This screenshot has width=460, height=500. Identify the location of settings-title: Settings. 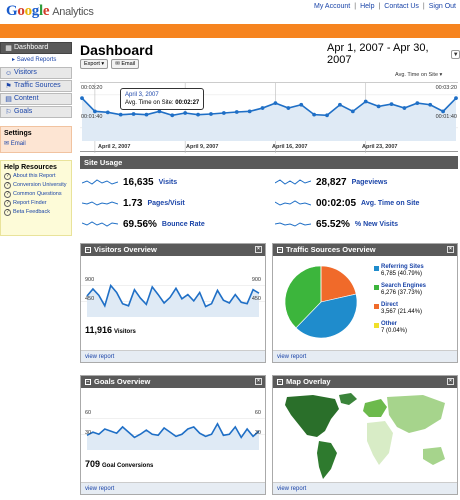
(18, 133).